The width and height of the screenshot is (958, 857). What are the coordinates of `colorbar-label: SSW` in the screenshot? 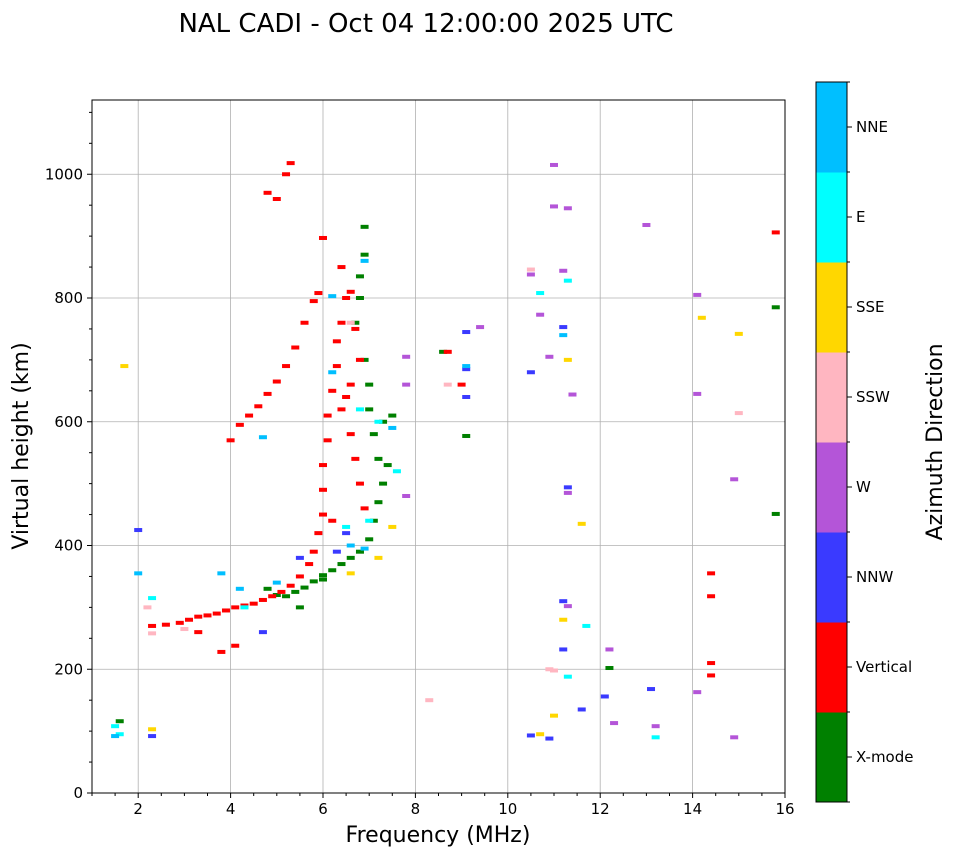 It's located at (873, 397).